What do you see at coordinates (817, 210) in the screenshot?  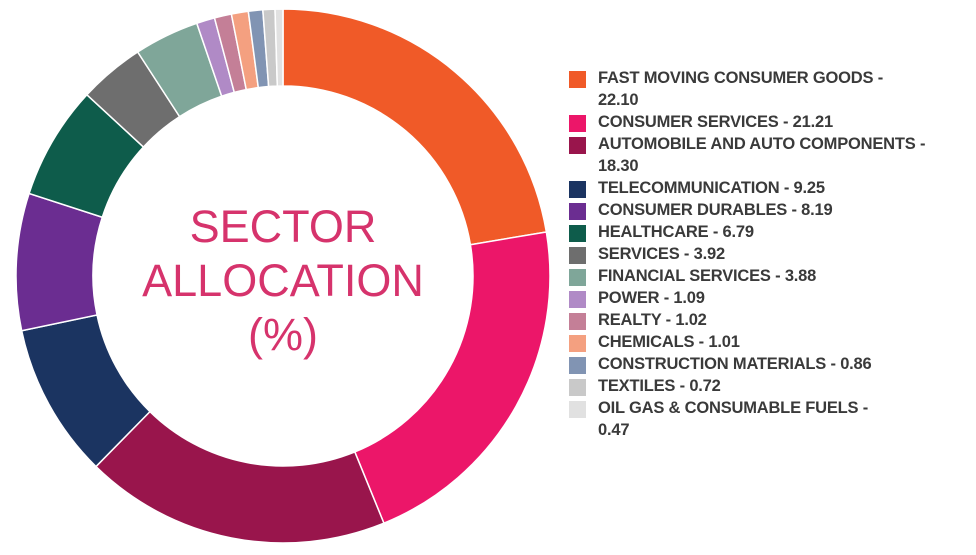 I see `legend-value: 8.19` at bounding box center [817, 210].